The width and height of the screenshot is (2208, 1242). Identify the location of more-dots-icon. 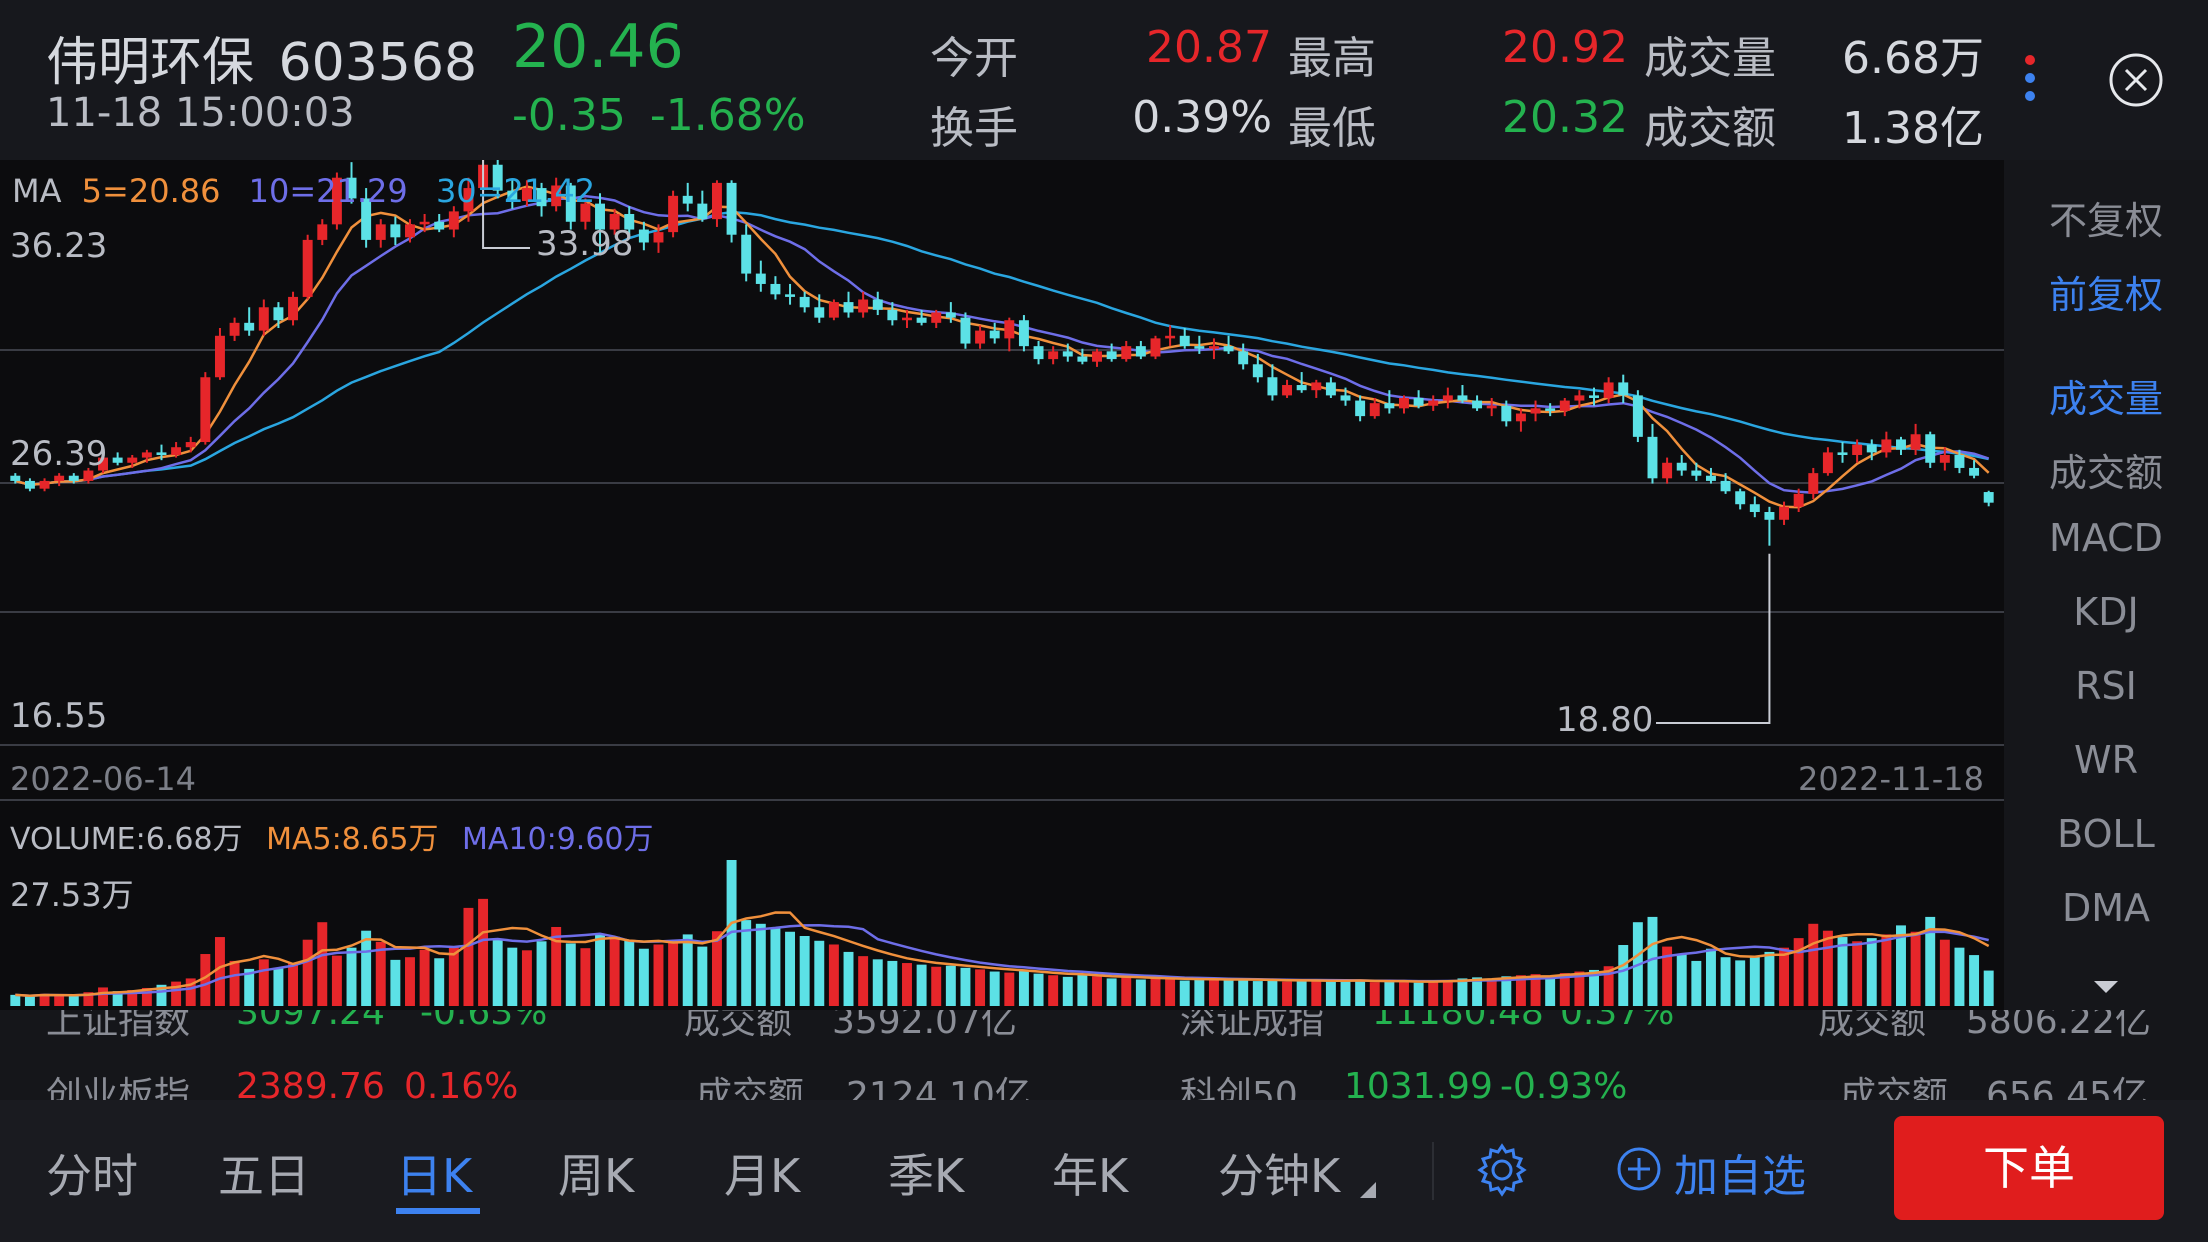
(2030, 80).